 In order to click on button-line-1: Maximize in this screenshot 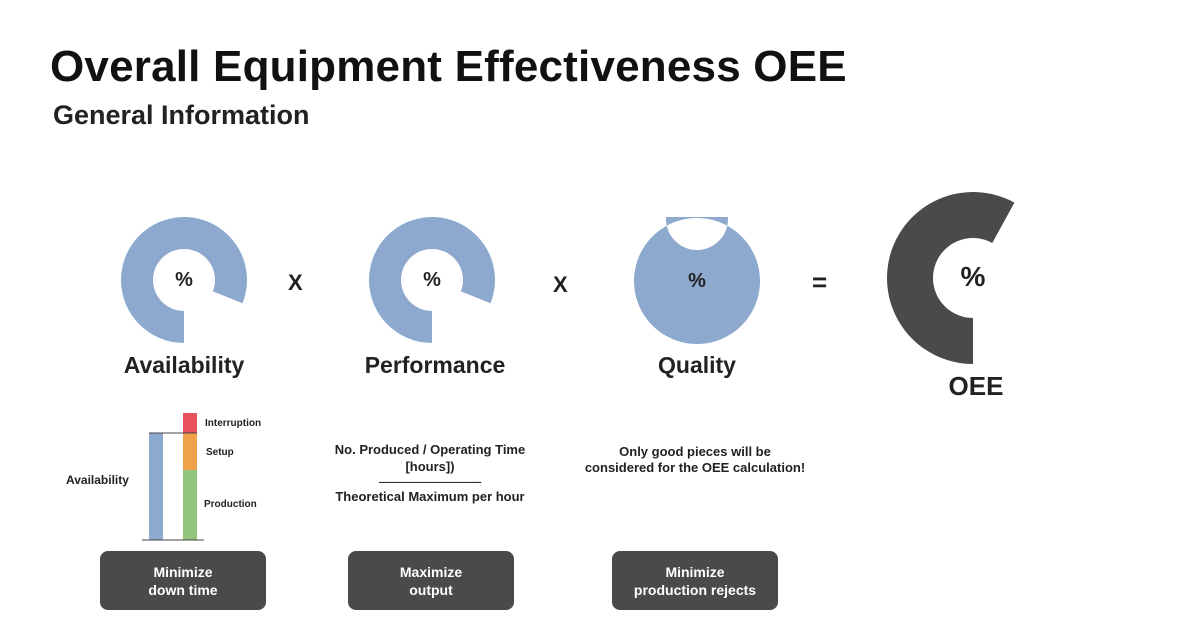, I will do `click(431, 571)`.